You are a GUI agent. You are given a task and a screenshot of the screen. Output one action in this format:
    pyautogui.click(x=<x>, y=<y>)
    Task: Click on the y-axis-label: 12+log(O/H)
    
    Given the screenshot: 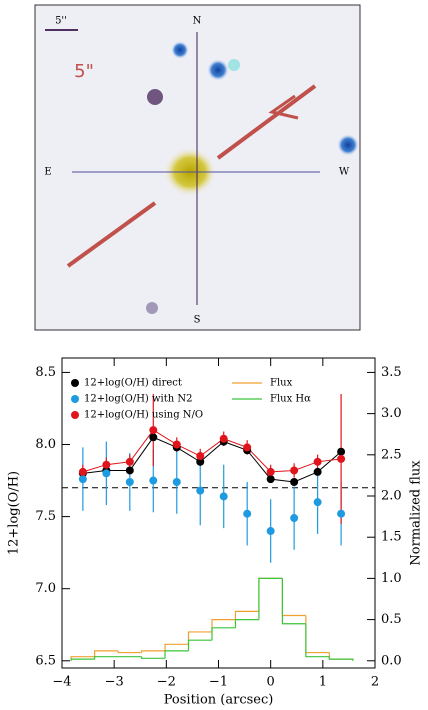 What is the action you would take?
    pyautogui.click(x=14, y=513)
    